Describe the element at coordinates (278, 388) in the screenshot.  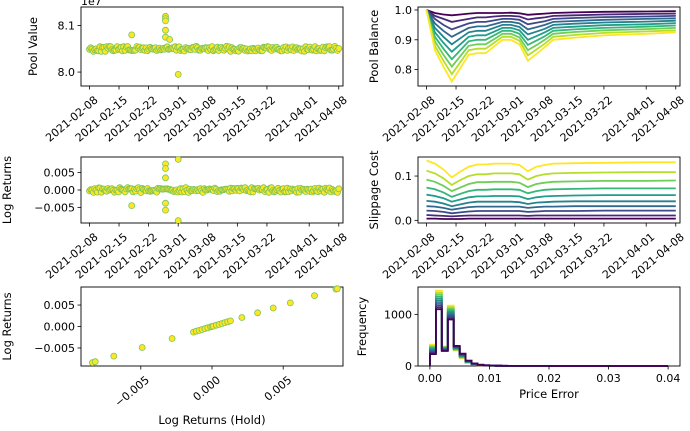
I see `x-tick-label: 0.005` at that location.